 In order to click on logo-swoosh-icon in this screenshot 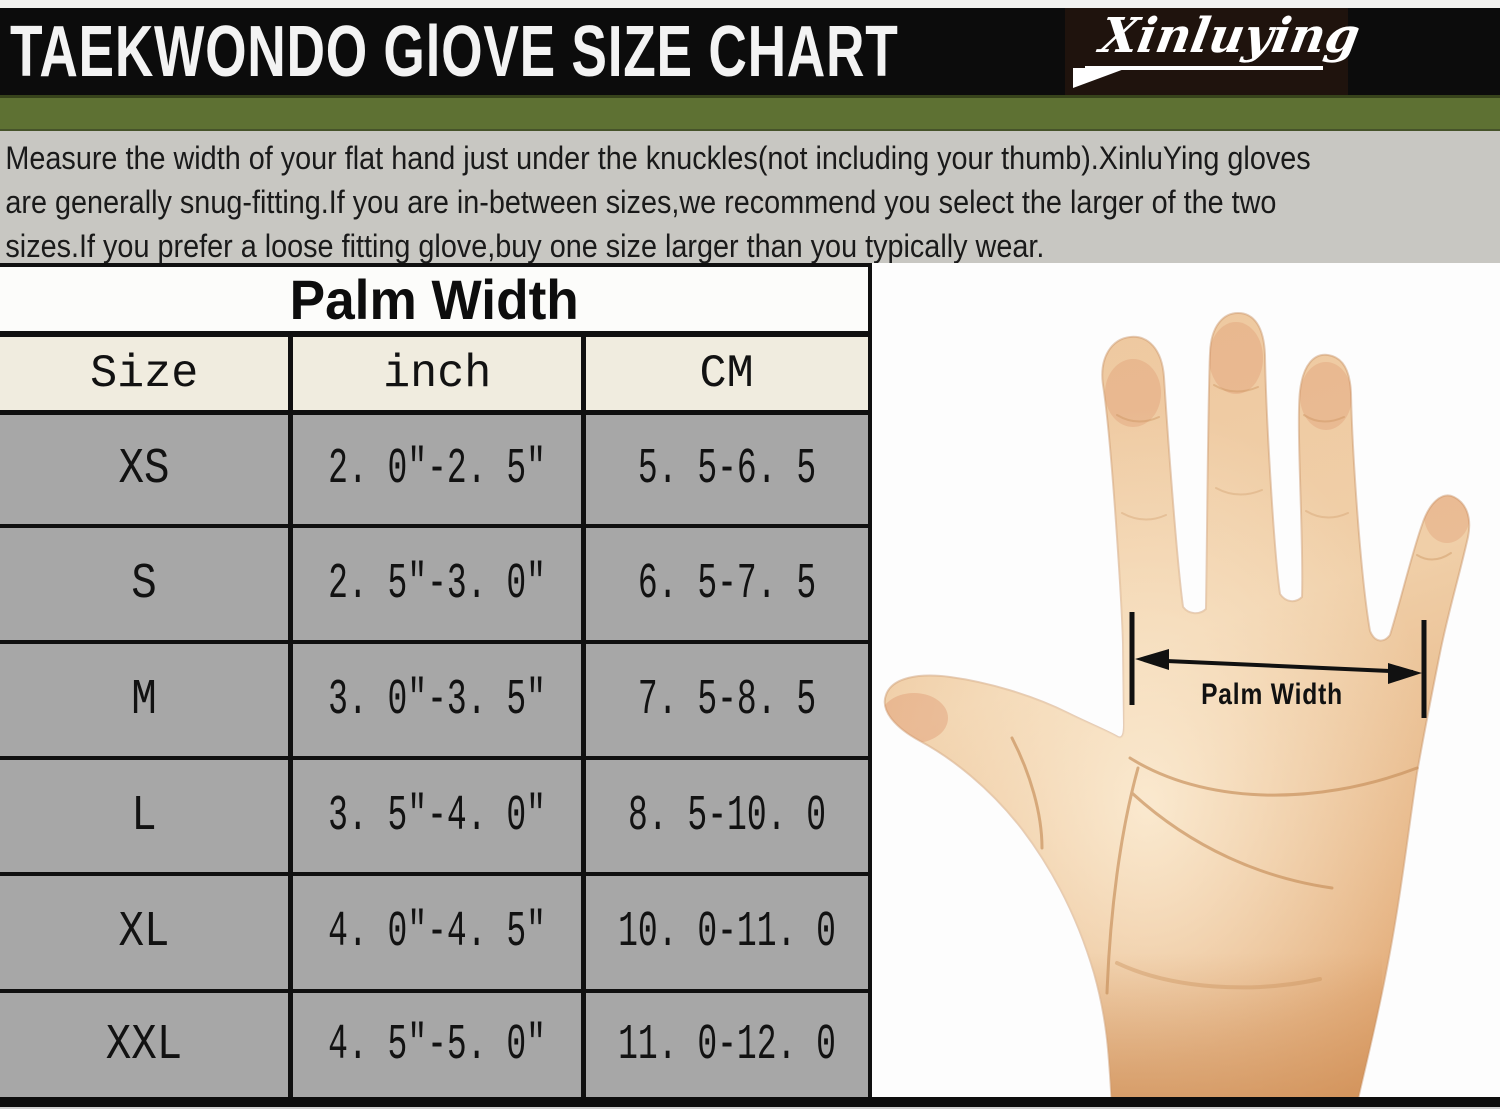, I will do `click(1198, 77)`.